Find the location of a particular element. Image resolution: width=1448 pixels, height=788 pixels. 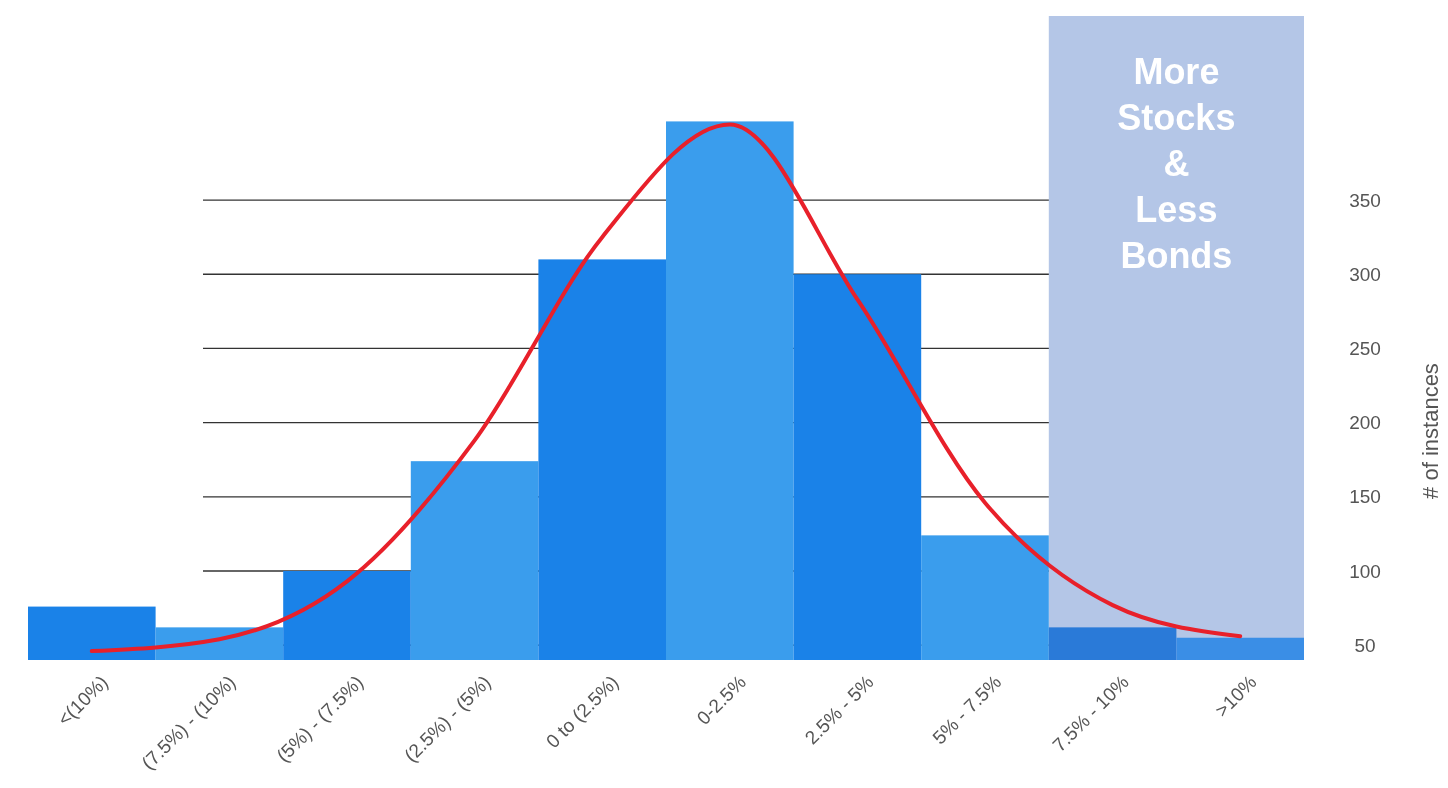

y-tick-label: 200 is located at coordinates (1365, 423).